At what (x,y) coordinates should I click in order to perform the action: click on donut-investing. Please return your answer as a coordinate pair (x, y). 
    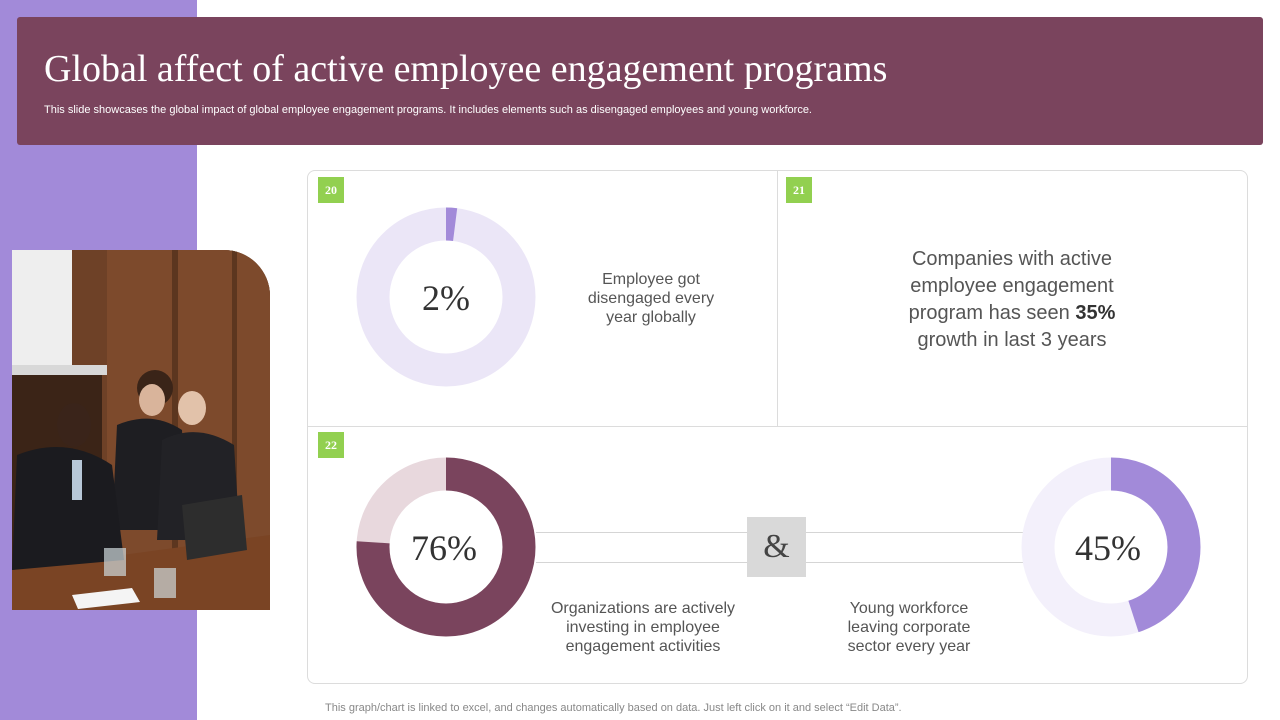
    Looking at the image, I should click on (446, 547).